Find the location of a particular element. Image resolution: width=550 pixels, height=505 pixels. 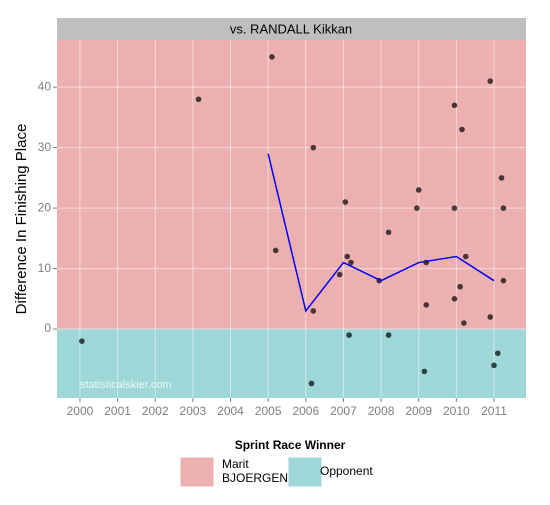

region is located at coordinates (291, 363).